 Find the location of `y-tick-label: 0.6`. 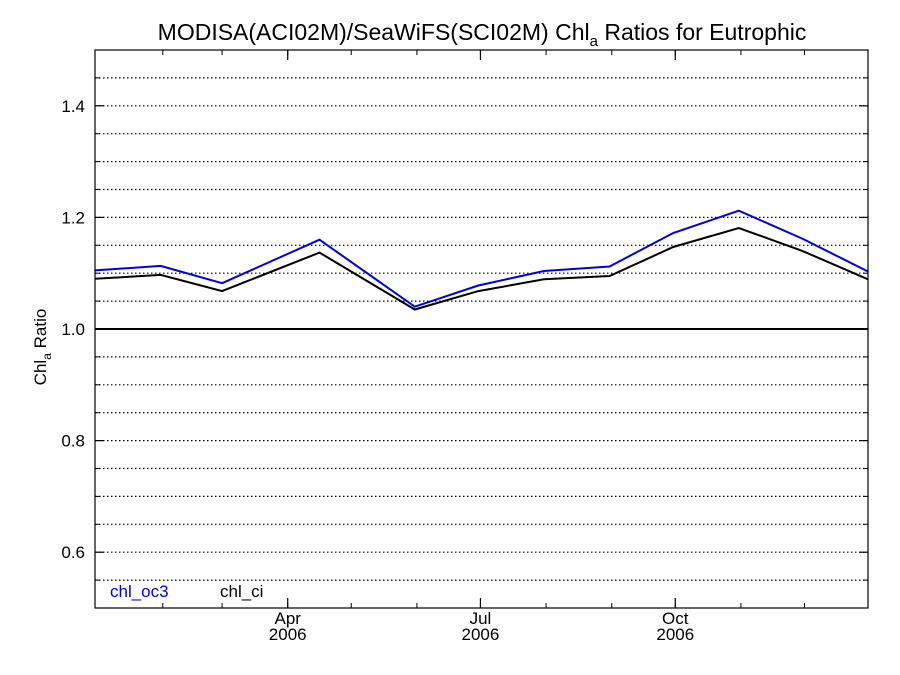

y-tick-label: 0.6 is located at coordinates (73, 552).